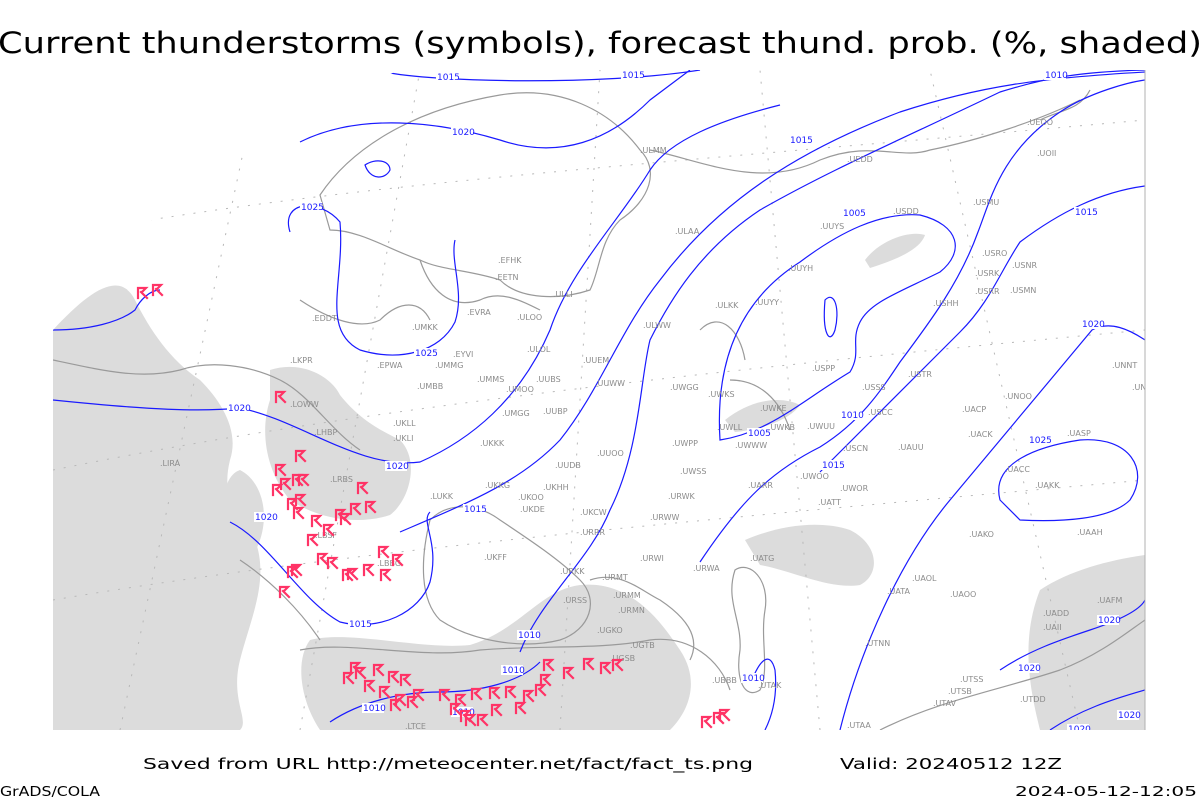  I want to click on isobar-label: 1025, so click(312, 208).